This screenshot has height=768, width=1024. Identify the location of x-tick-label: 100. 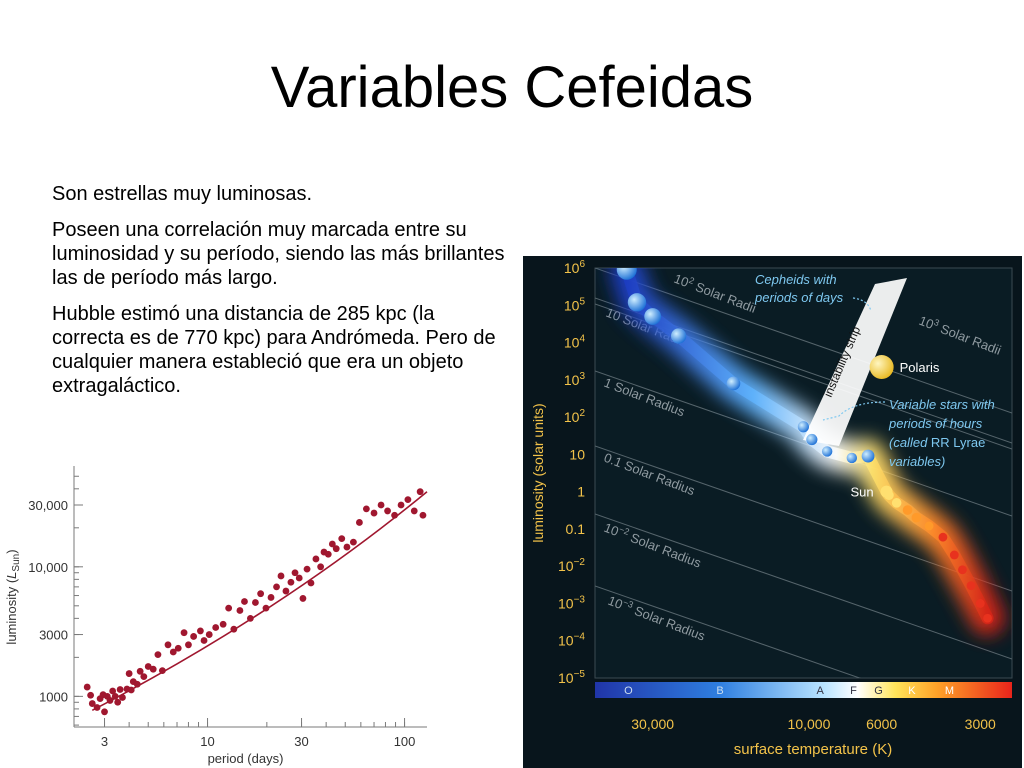
(405, 741).